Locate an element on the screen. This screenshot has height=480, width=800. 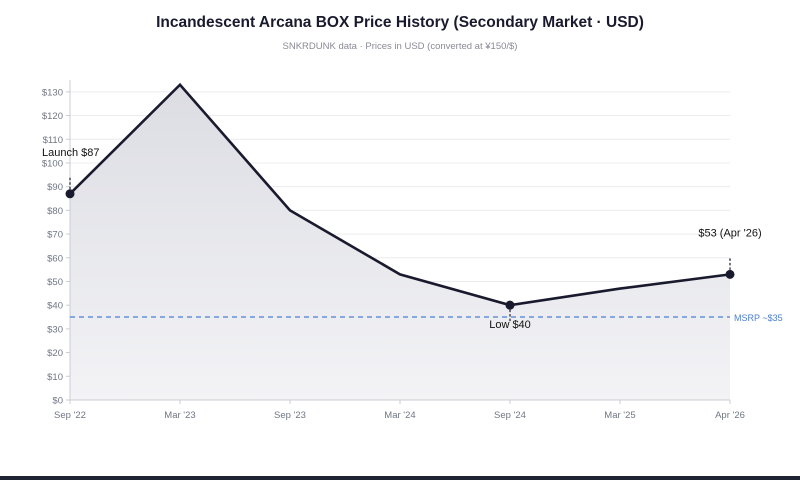
x-tick-label: Mar '23 is located at coordinates (179, 415).